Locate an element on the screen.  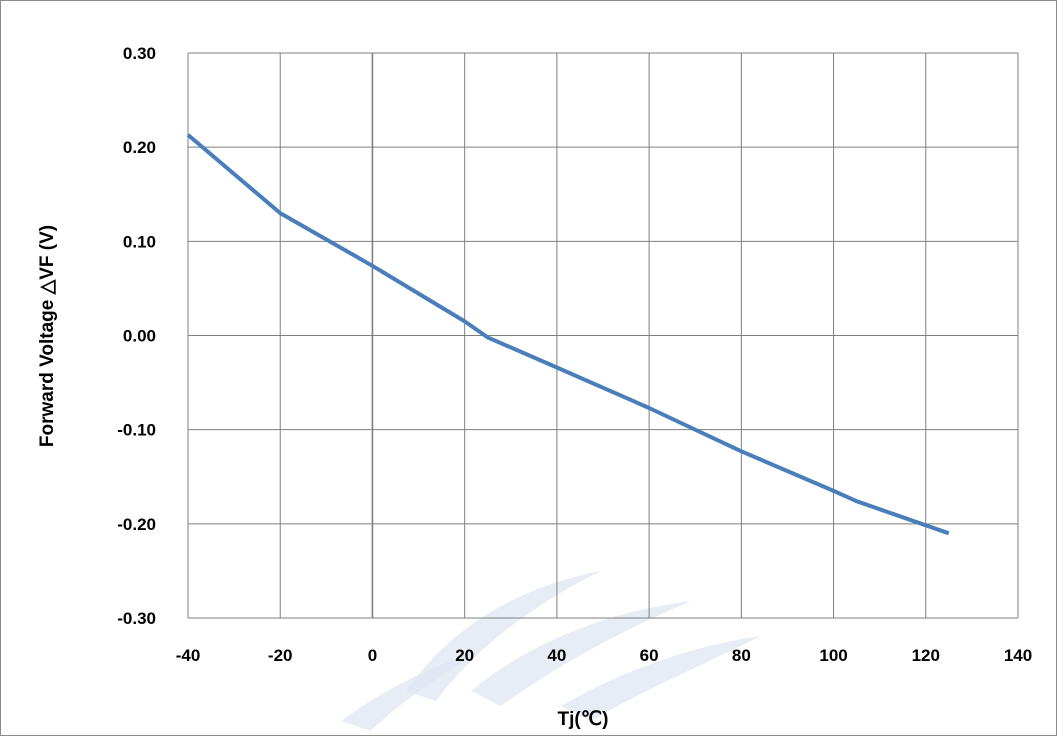
x-axis-title: Tj(℃) is located at coordinates (583, 719).